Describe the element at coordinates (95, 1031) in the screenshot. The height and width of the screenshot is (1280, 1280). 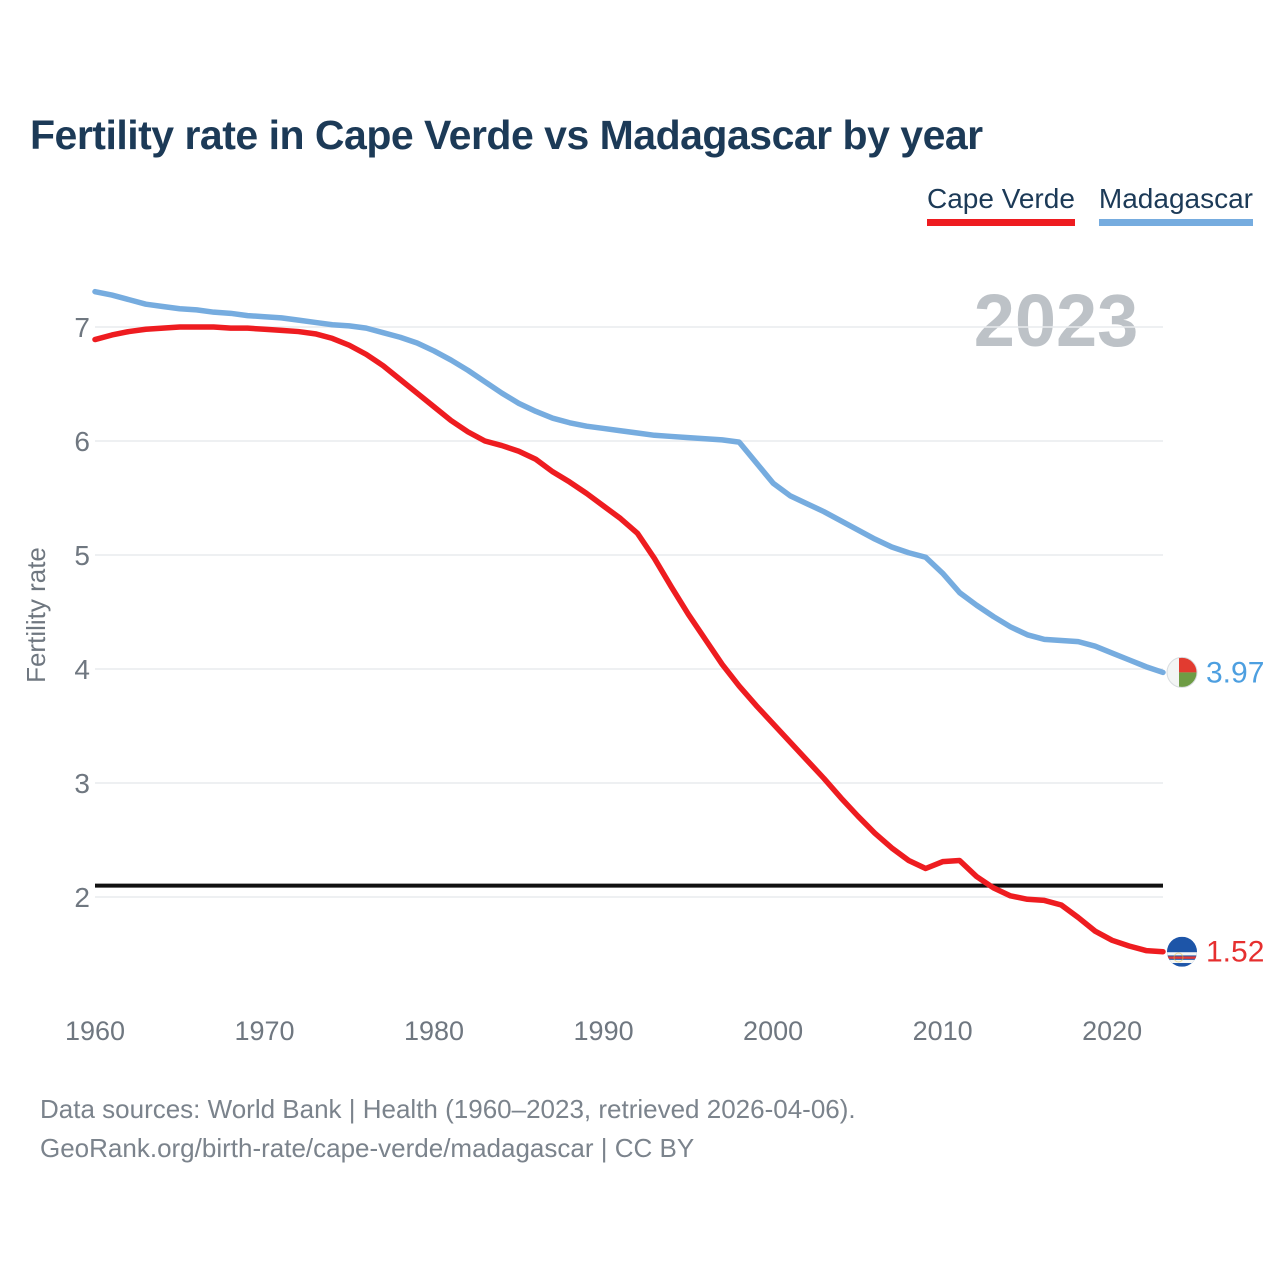
I see `x-tick-label: 1960` at that location.